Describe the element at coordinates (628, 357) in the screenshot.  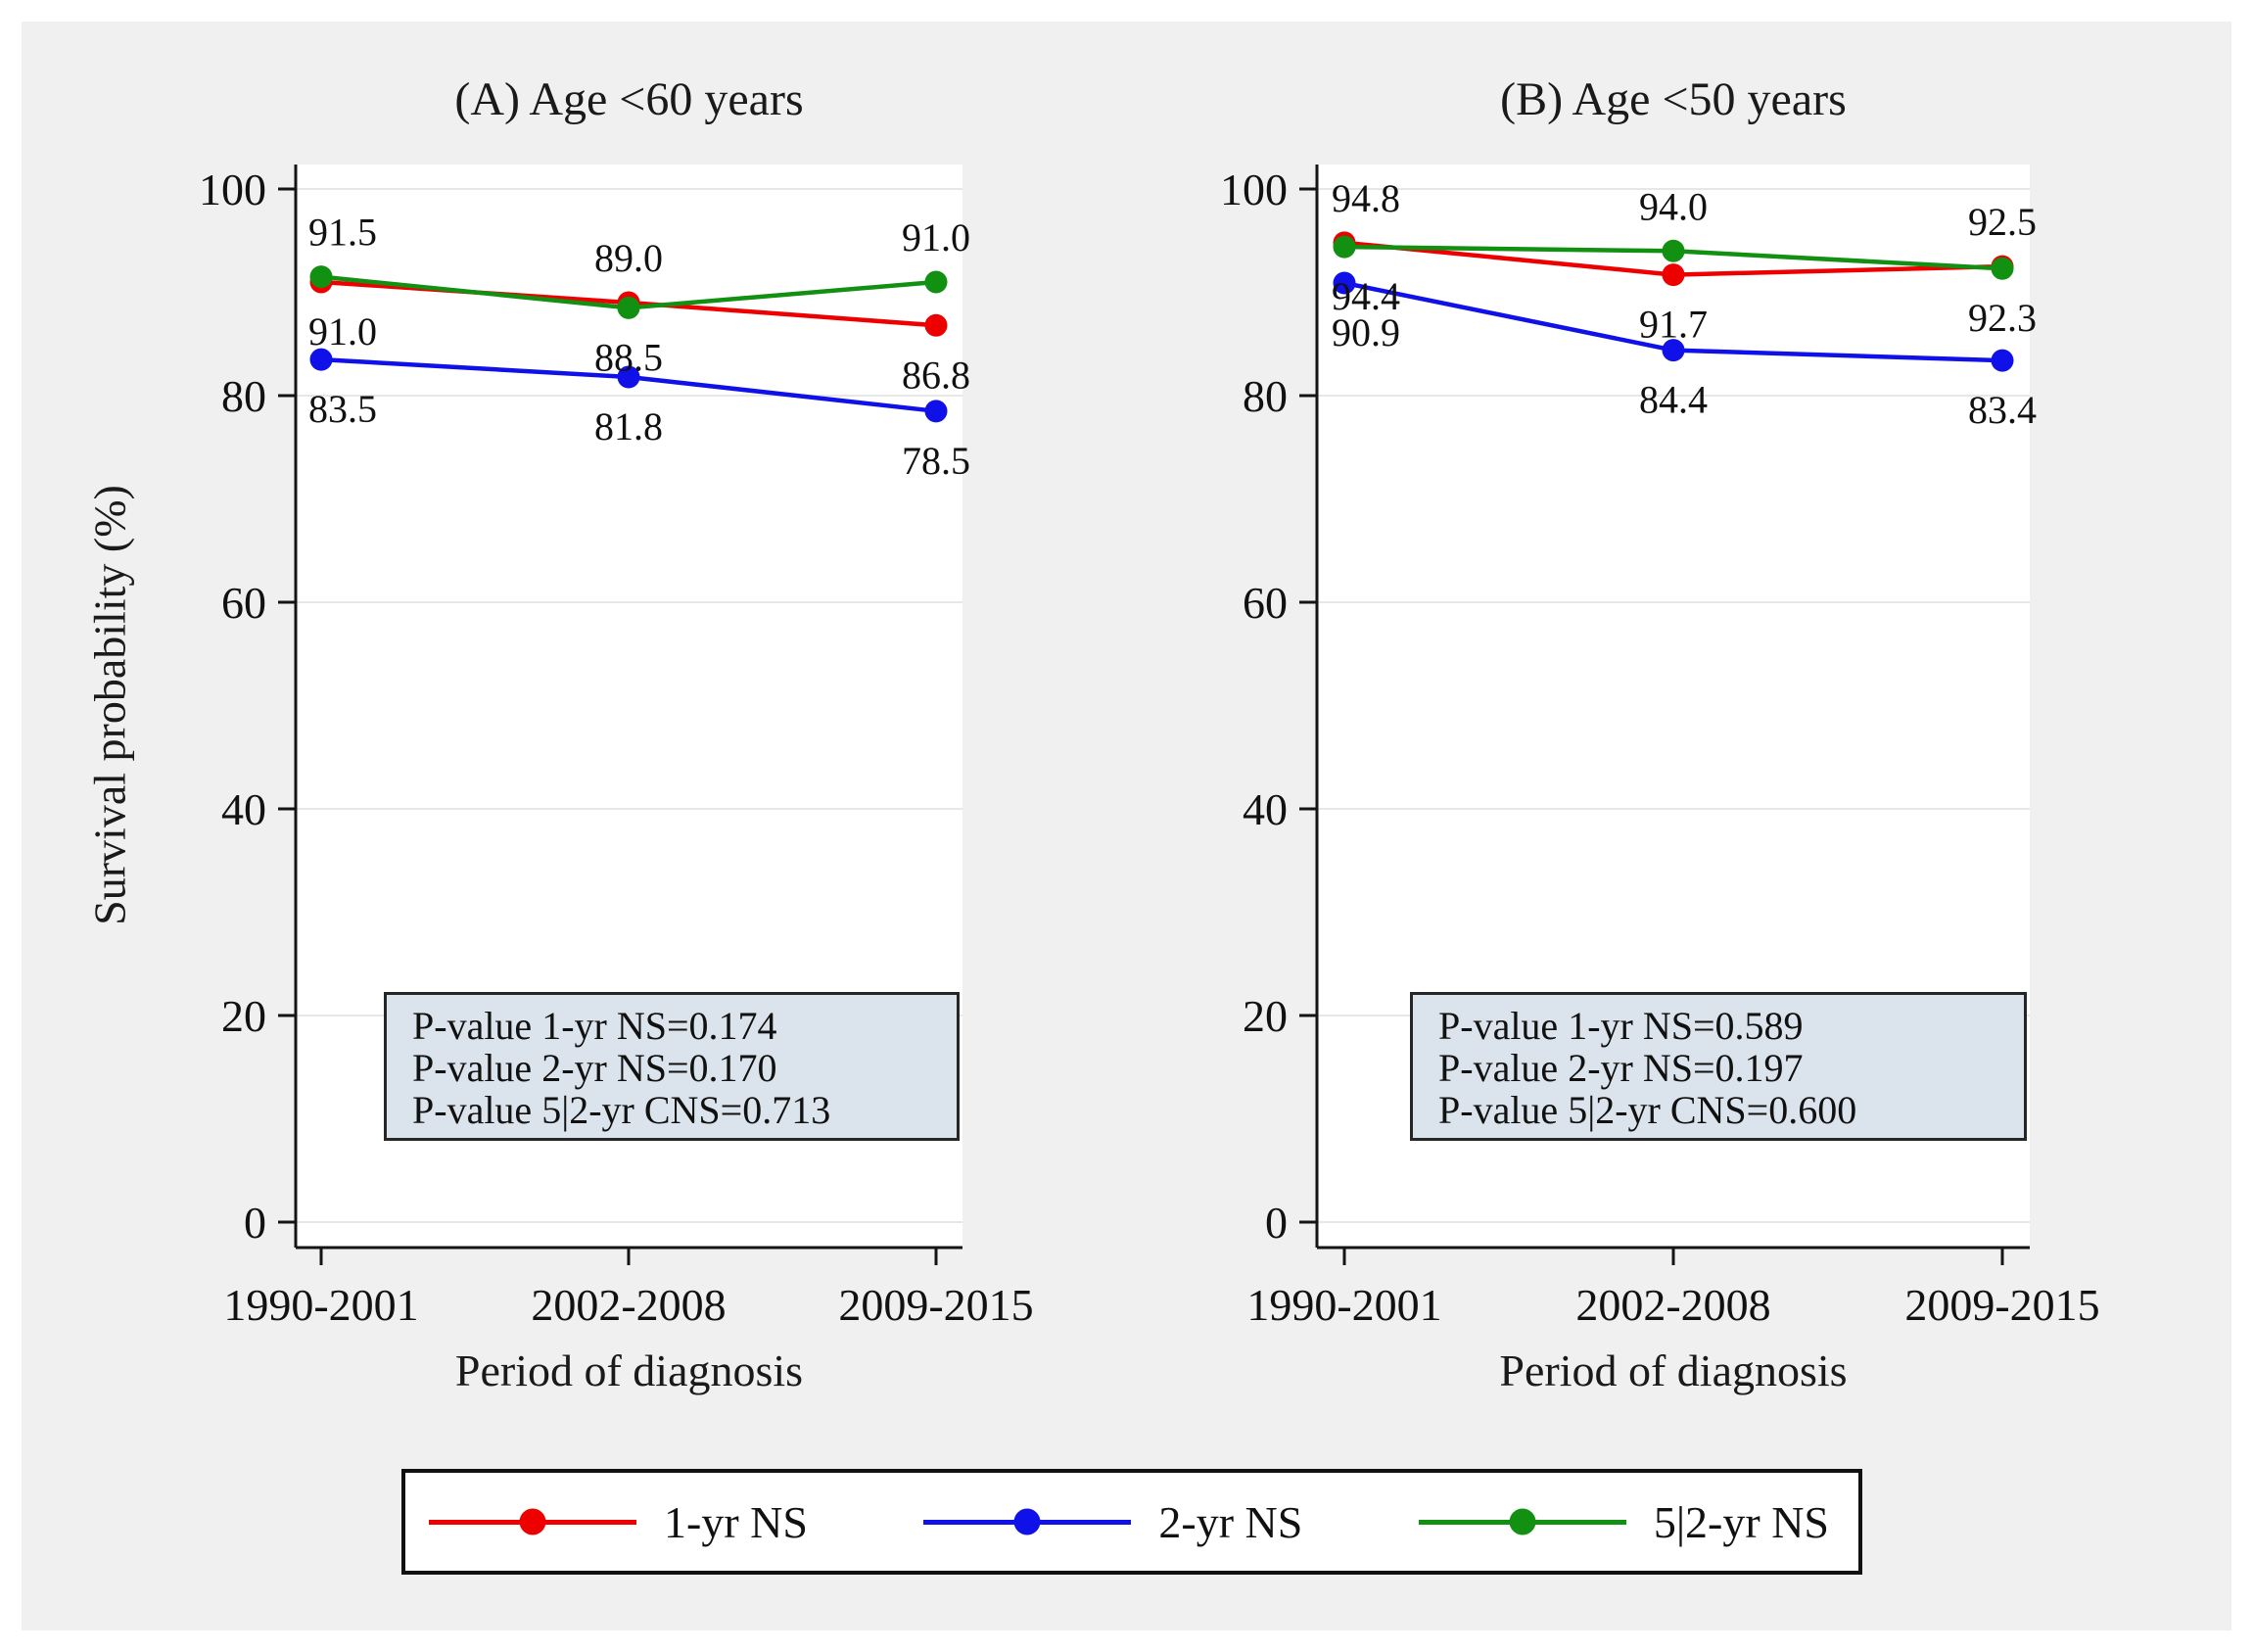
I see `data-point-label: 88.5` at that location.